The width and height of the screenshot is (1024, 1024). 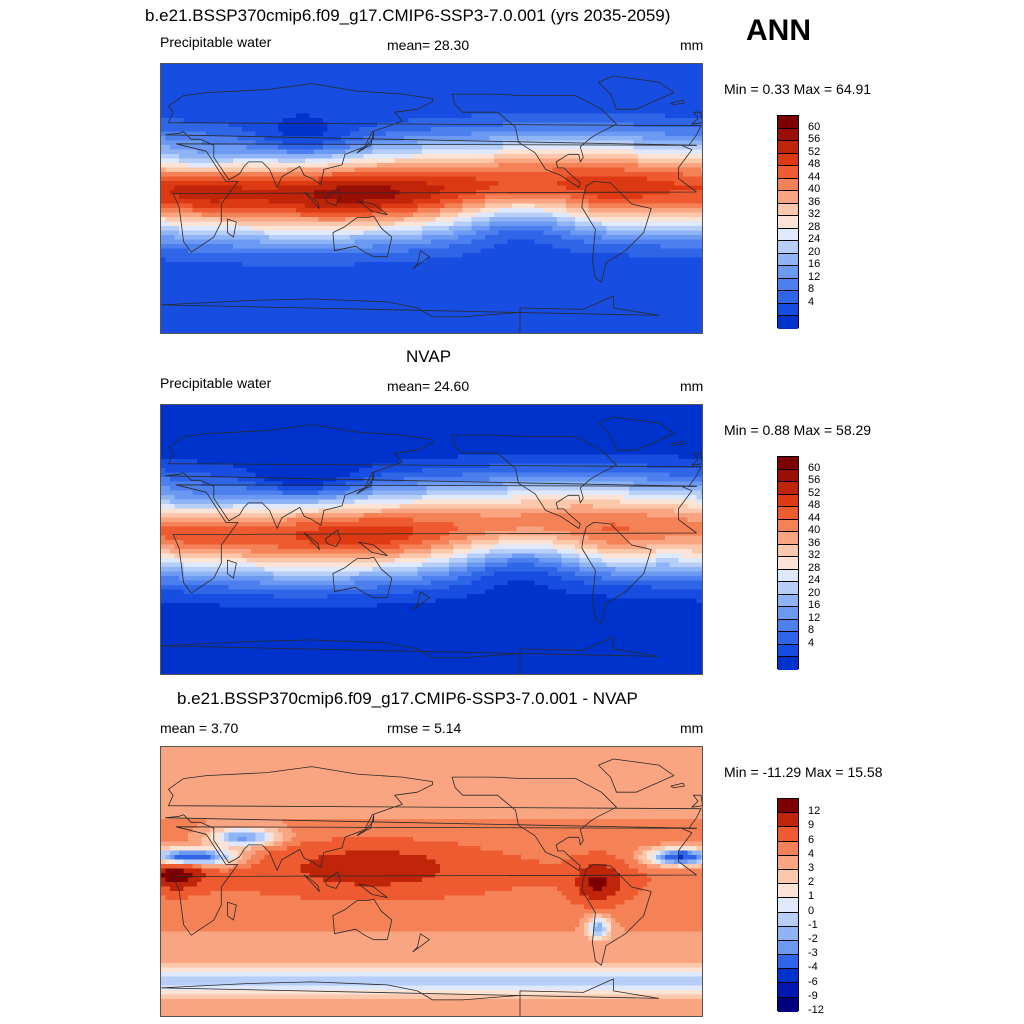 I want to click on model-coastlines, so click(x=431, y=204).